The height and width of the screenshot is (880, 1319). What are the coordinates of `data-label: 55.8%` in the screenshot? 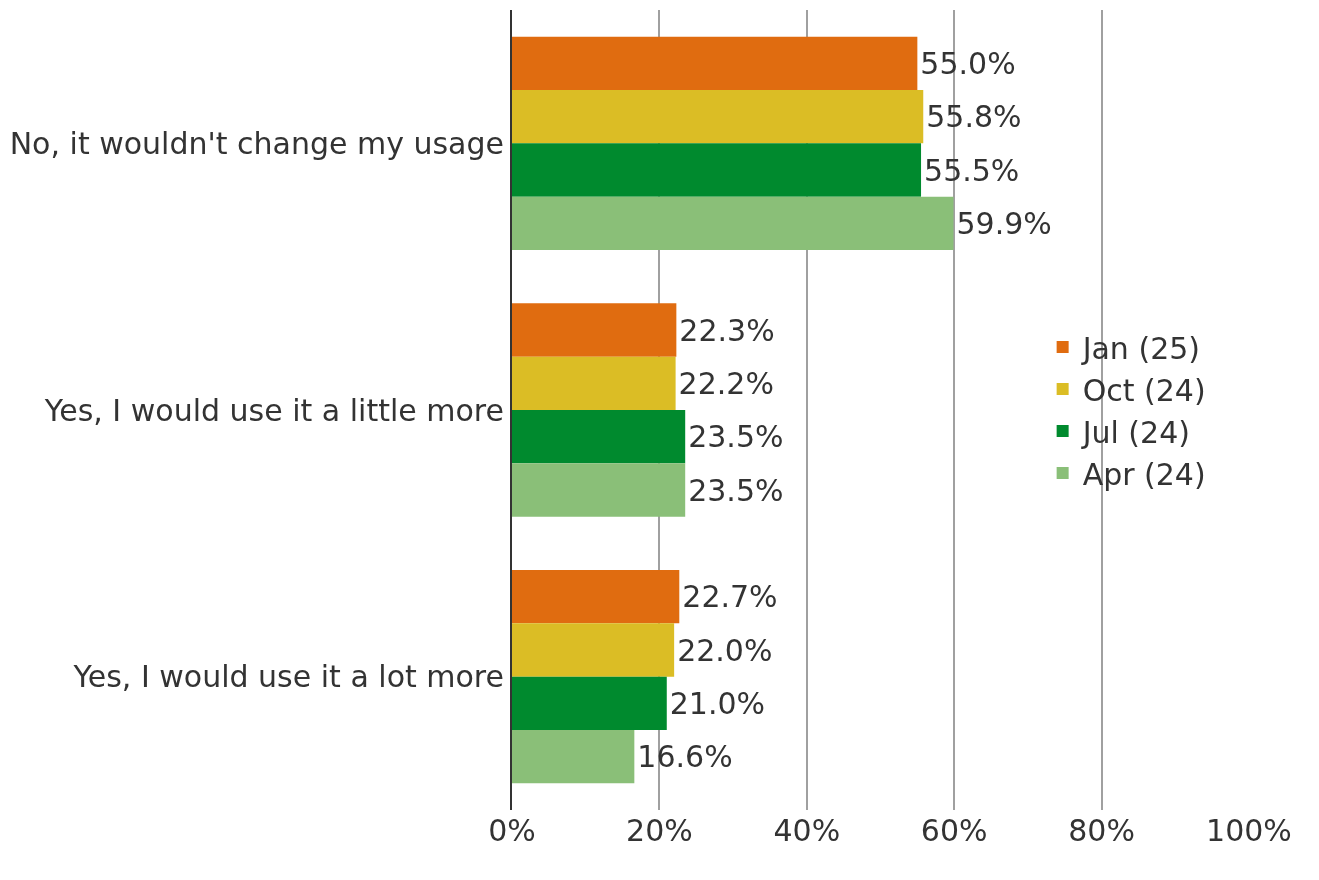 It's located at (974, 117).